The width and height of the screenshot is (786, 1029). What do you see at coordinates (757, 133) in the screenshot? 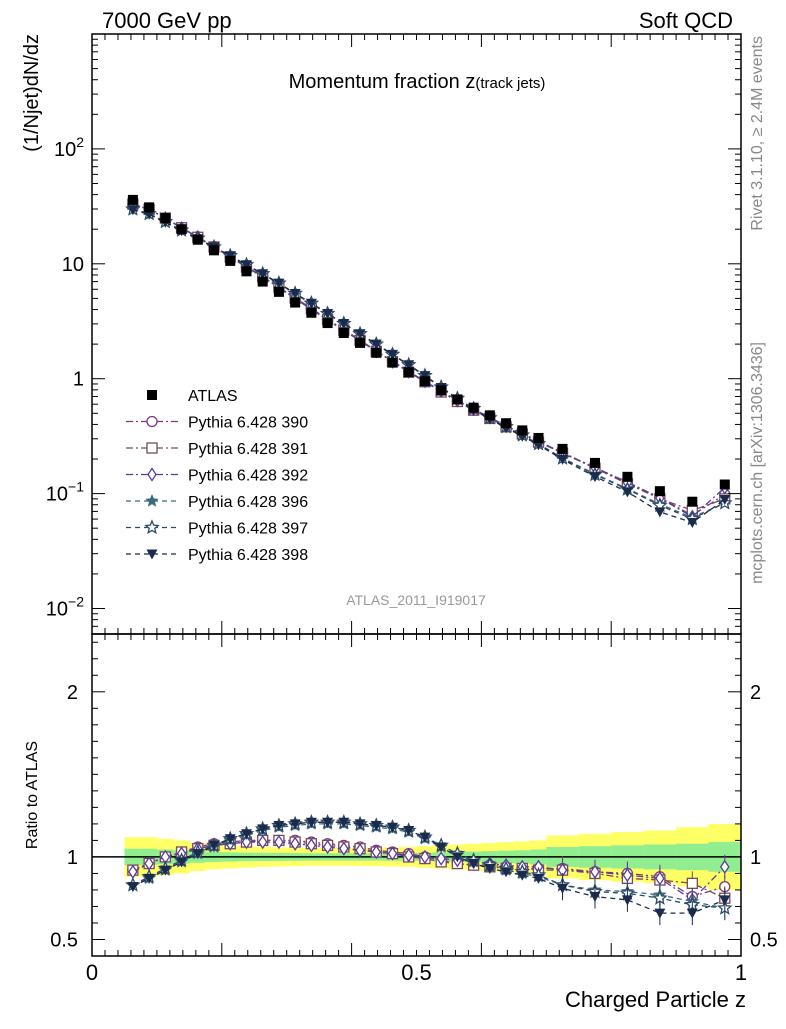
I see `side-text-top: Rivet 3.1.10, ≥ 2.4M events` at bounding box center [757, 133].